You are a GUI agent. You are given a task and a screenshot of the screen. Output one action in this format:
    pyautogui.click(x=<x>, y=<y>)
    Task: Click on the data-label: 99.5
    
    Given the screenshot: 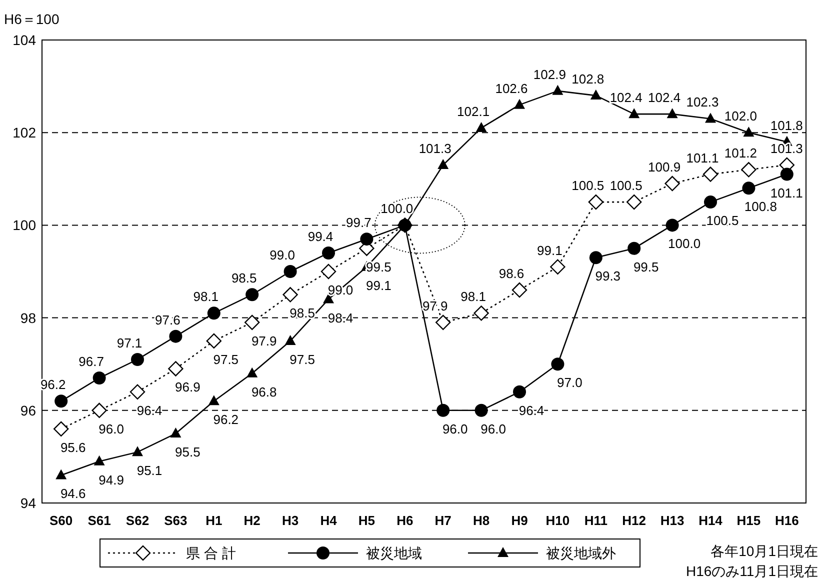 What is the action you would take?
    pyautogui.click(x=646, y=266)
    